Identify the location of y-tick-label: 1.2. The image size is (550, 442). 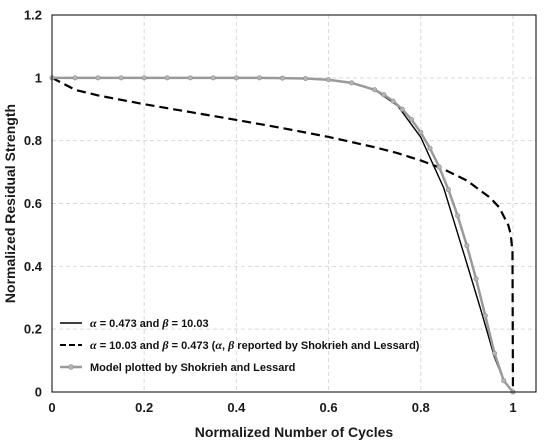
(33, 15).